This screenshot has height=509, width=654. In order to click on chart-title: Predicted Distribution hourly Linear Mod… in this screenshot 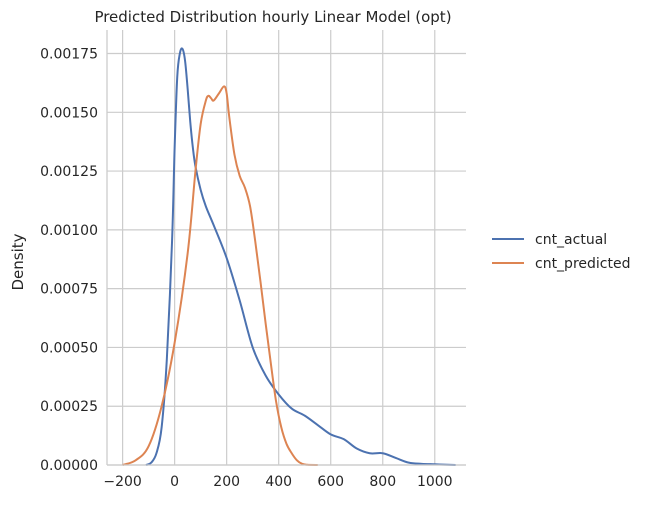, I will do `click(272, 17)`.